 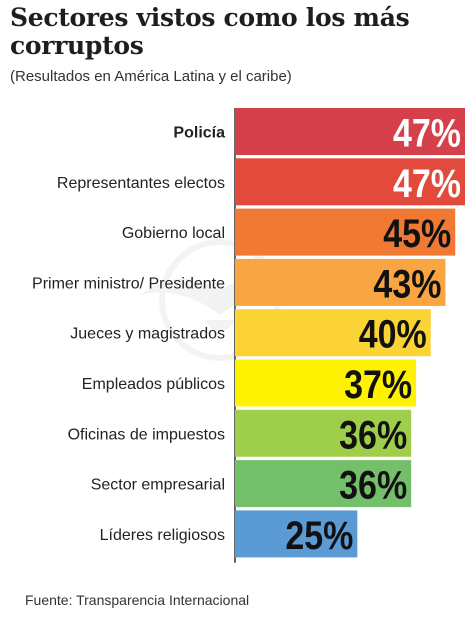 What do you see at coordinates (199, 133) in the screenshot?
I see `category-label: Policía` at bounding box center [199, 133].